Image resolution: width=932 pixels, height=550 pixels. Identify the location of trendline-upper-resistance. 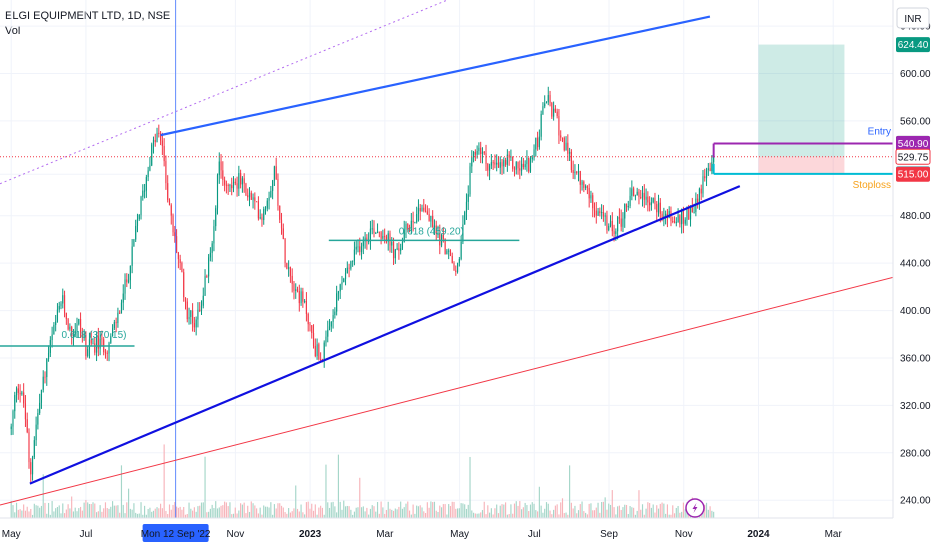
(435, 76).